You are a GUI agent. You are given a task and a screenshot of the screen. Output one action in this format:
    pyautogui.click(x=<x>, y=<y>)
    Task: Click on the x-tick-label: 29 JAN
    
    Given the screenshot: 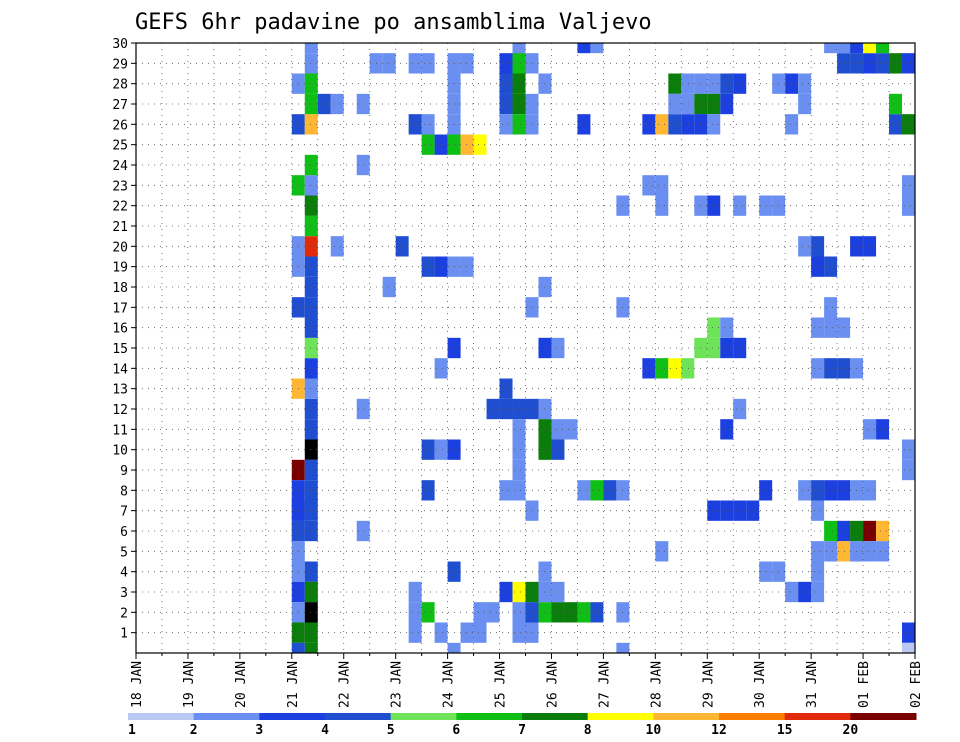 What is the action you would take?
    pyautogui.click(x=708, y=684)
    